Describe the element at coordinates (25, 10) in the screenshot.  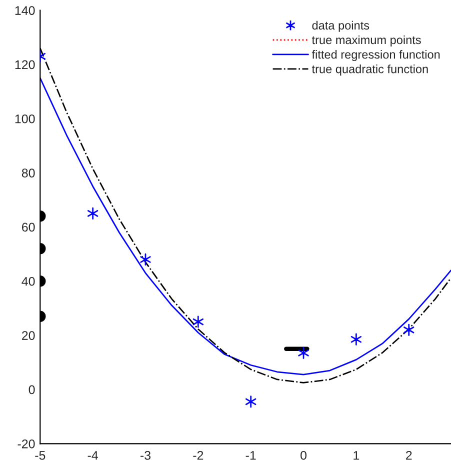
I see `y-tick-label: 140` at that location.